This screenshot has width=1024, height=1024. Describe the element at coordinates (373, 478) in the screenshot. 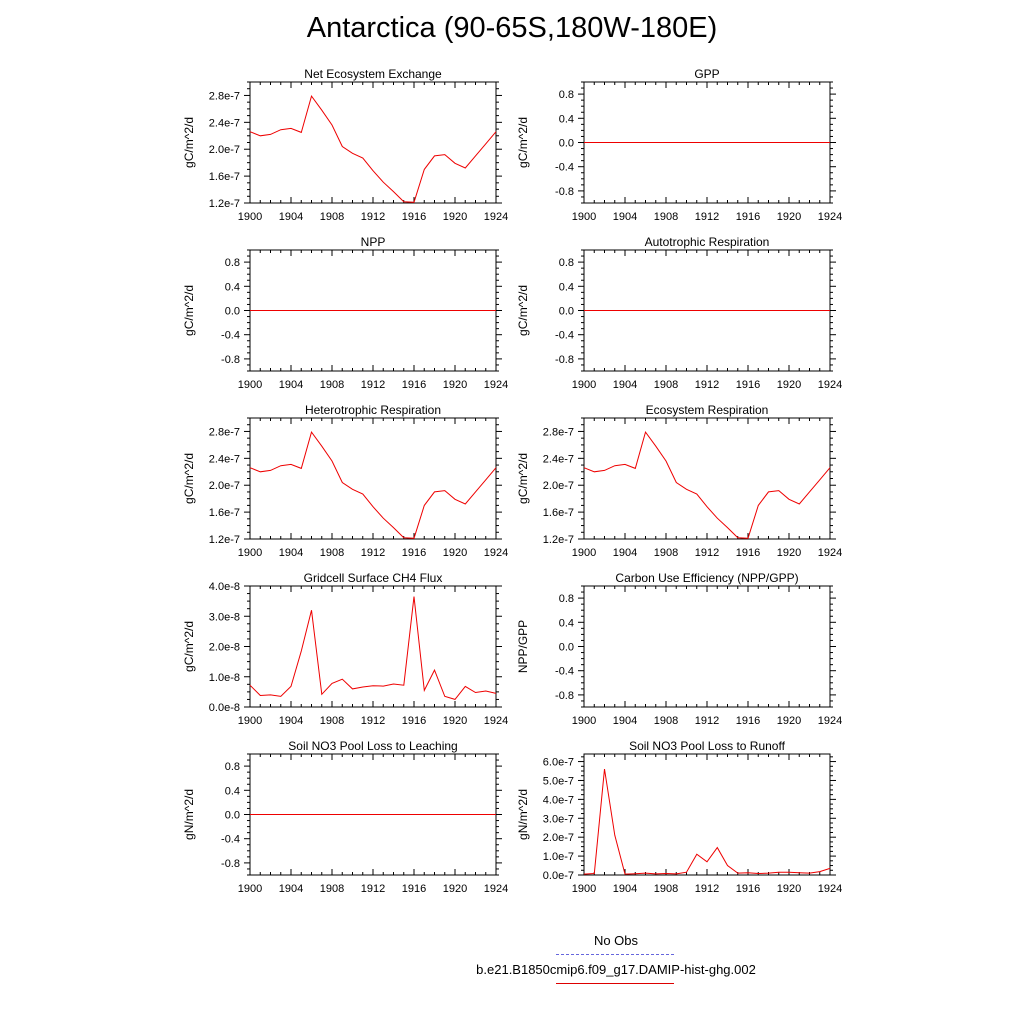

I see `plot-frame-heterotrophic-respiration` at that location.